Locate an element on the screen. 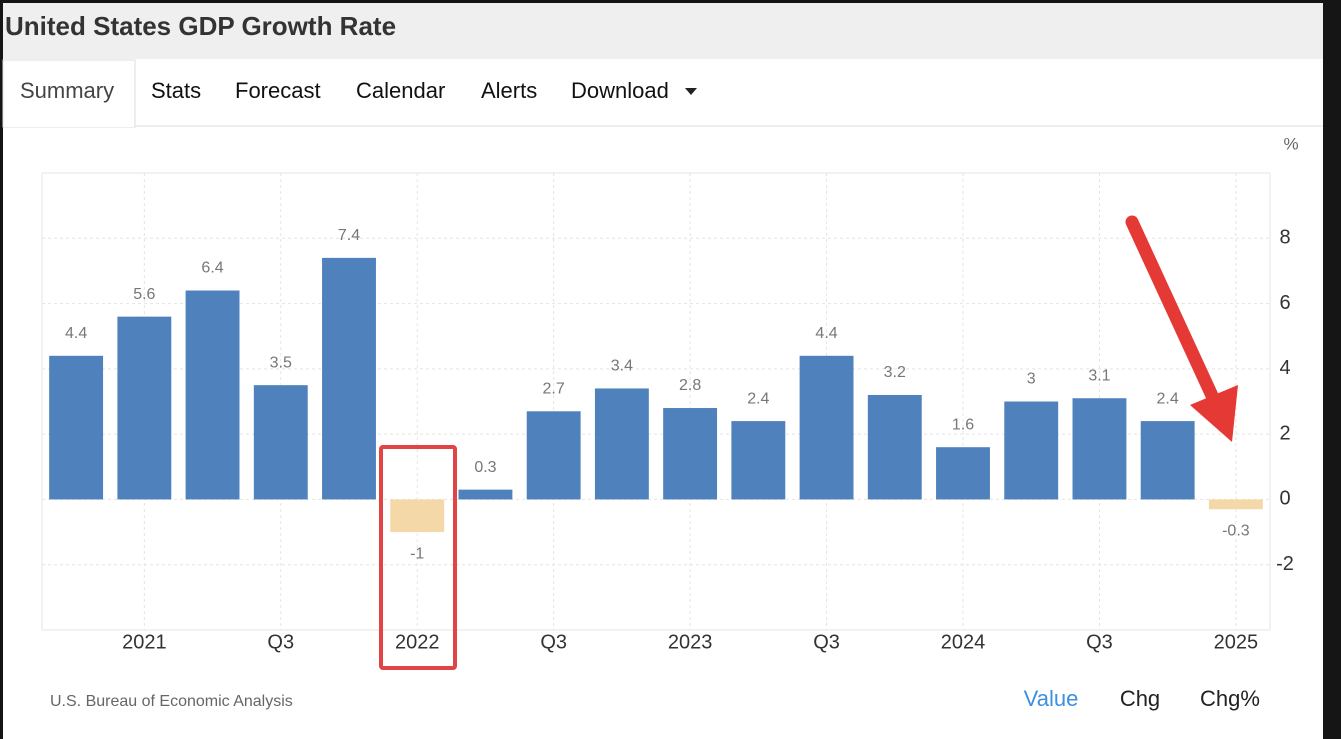 The height and width of the screenshot is (739, 1341). value-label: -0.3 is located at coordinates (1236, 530).